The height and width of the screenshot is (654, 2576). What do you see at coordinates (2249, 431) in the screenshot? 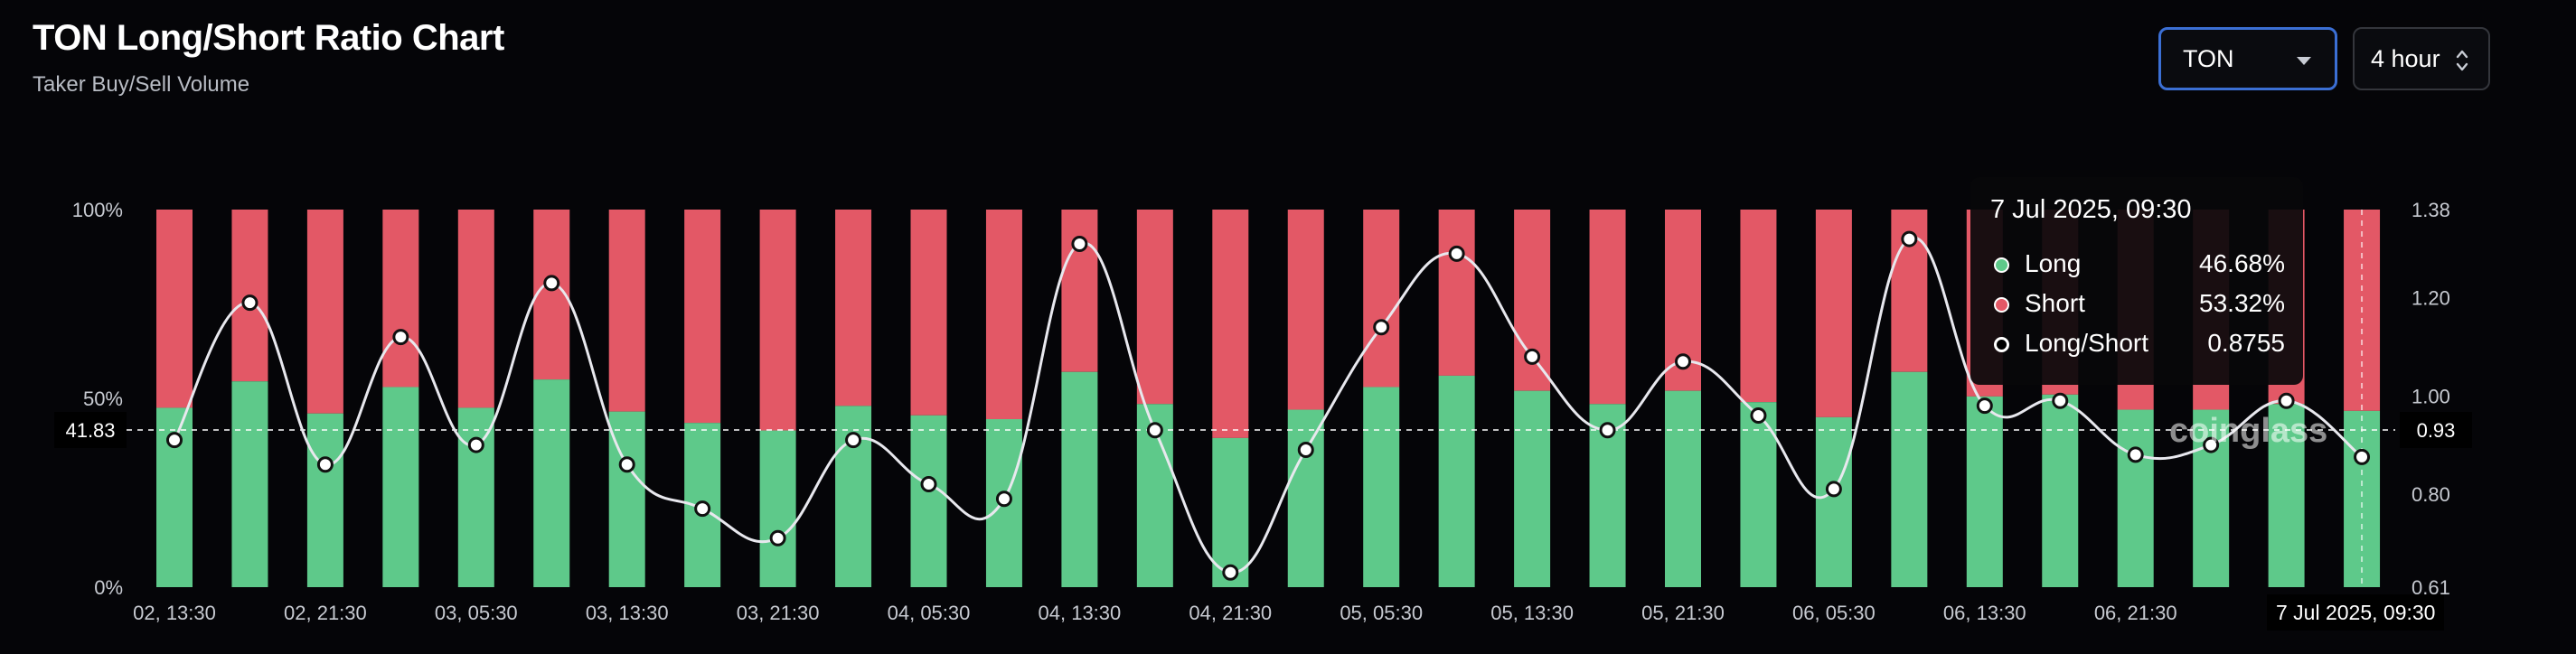
I see `coinglass-watermark: coinglass` at bounding box center [2249, 431].